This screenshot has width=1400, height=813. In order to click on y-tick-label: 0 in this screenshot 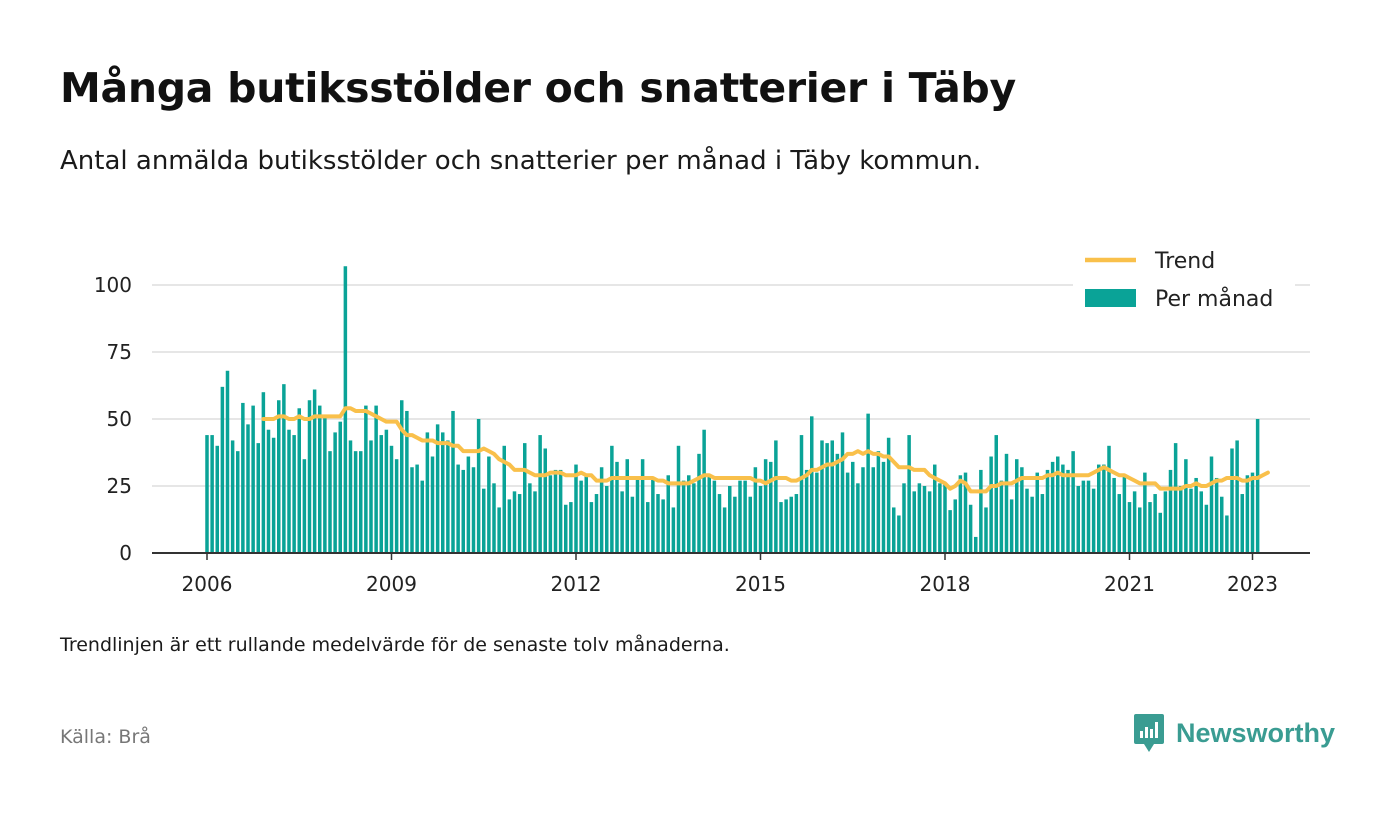, I will do `click(125, 553)`.